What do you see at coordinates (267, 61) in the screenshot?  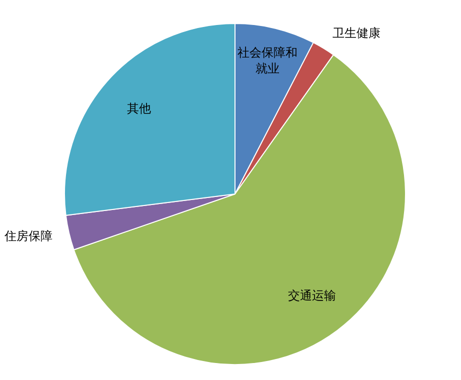 I see `slice-label: 社会保障和就业` at bounding box center [267, 61].